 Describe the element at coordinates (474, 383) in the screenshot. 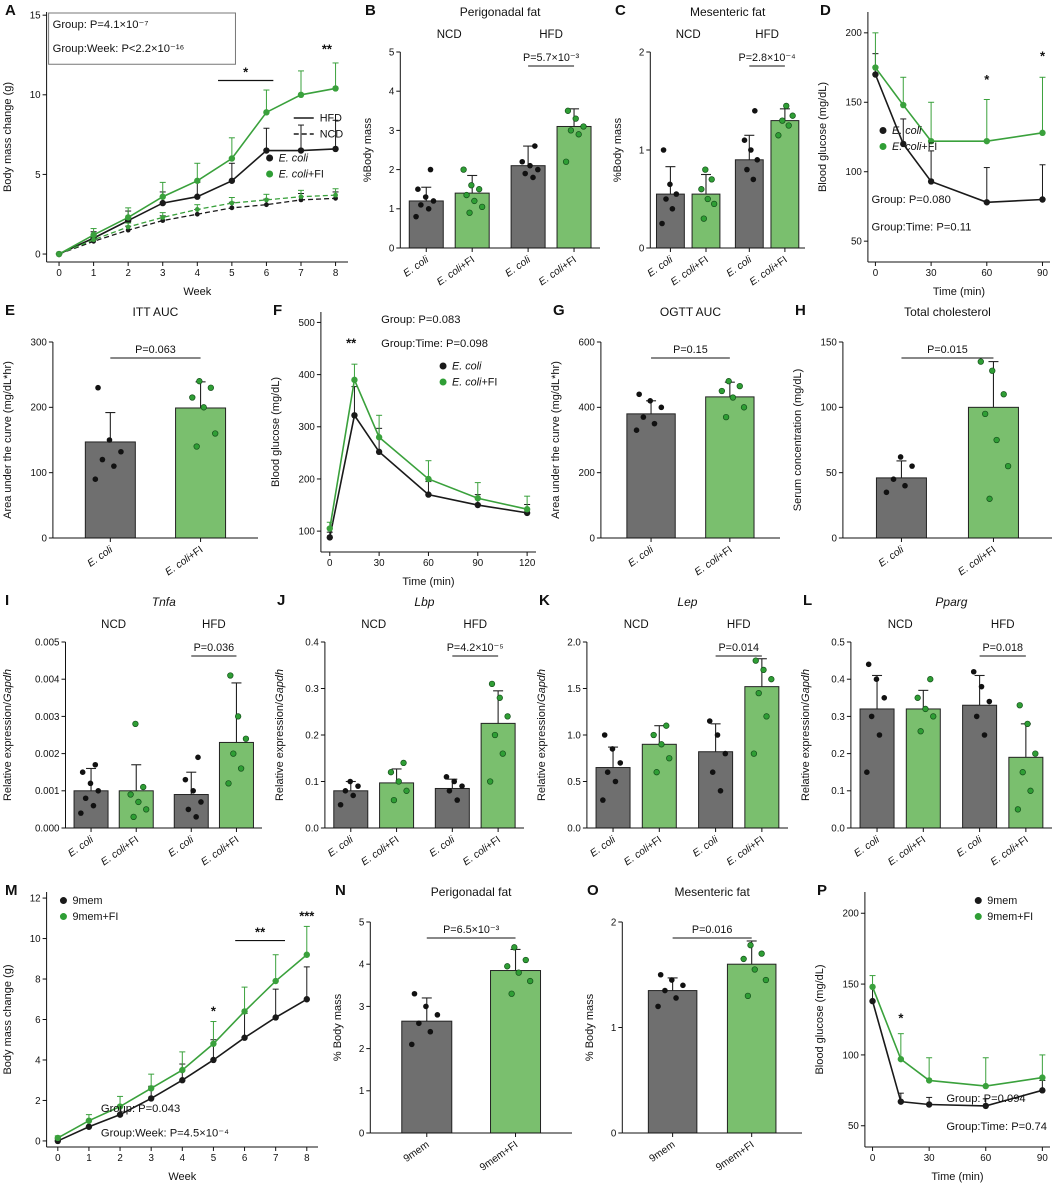

I see `legend-label: E. coli+FI` at that location.